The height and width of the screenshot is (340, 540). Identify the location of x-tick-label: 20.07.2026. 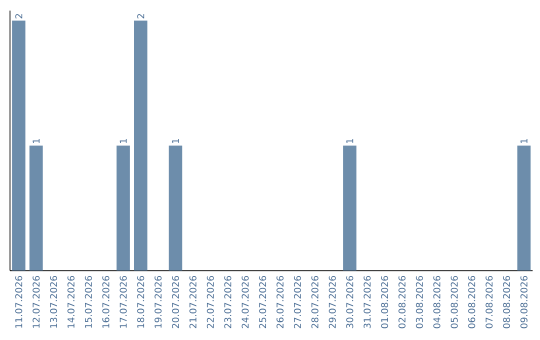
(176, 302).